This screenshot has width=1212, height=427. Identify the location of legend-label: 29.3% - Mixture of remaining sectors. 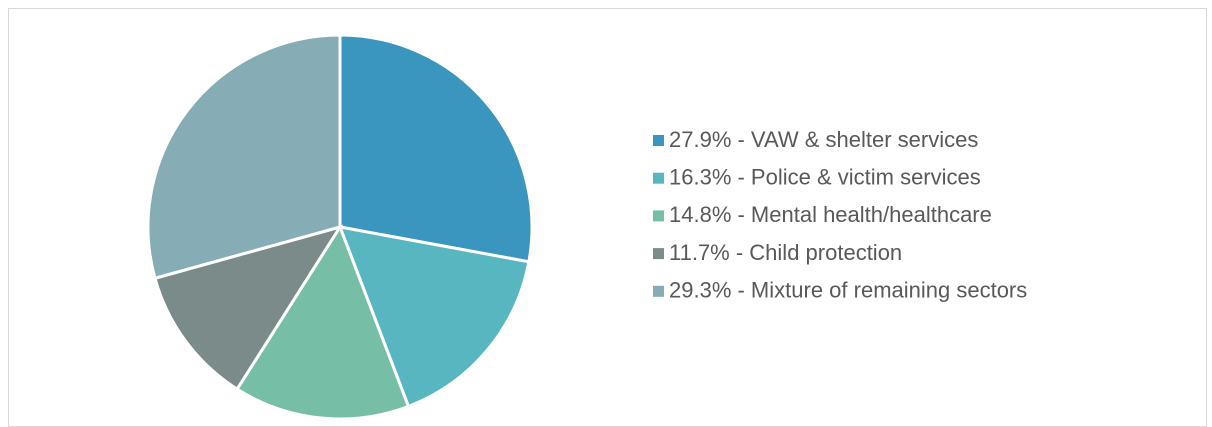
(848, 290).